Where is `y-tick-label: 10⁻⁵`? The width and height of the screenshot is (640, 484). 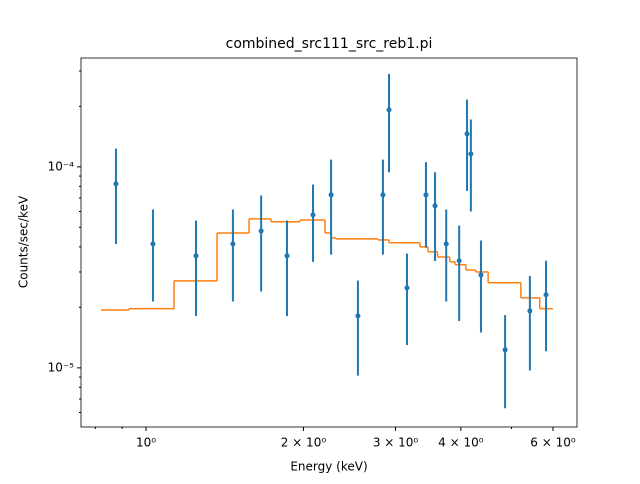
y-tick-label: 10⁻⁵ is located at coordinates (61, 367).